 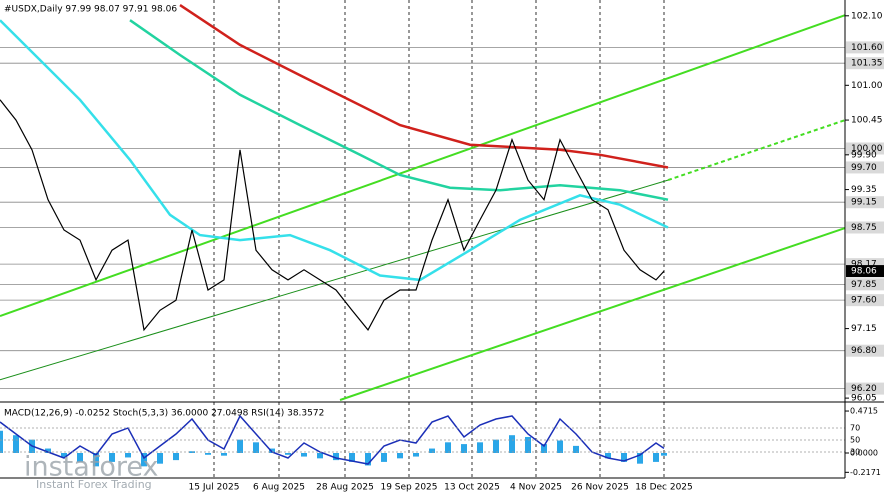 I want to click on level-label: 96.20, so click(x=864, y=389).